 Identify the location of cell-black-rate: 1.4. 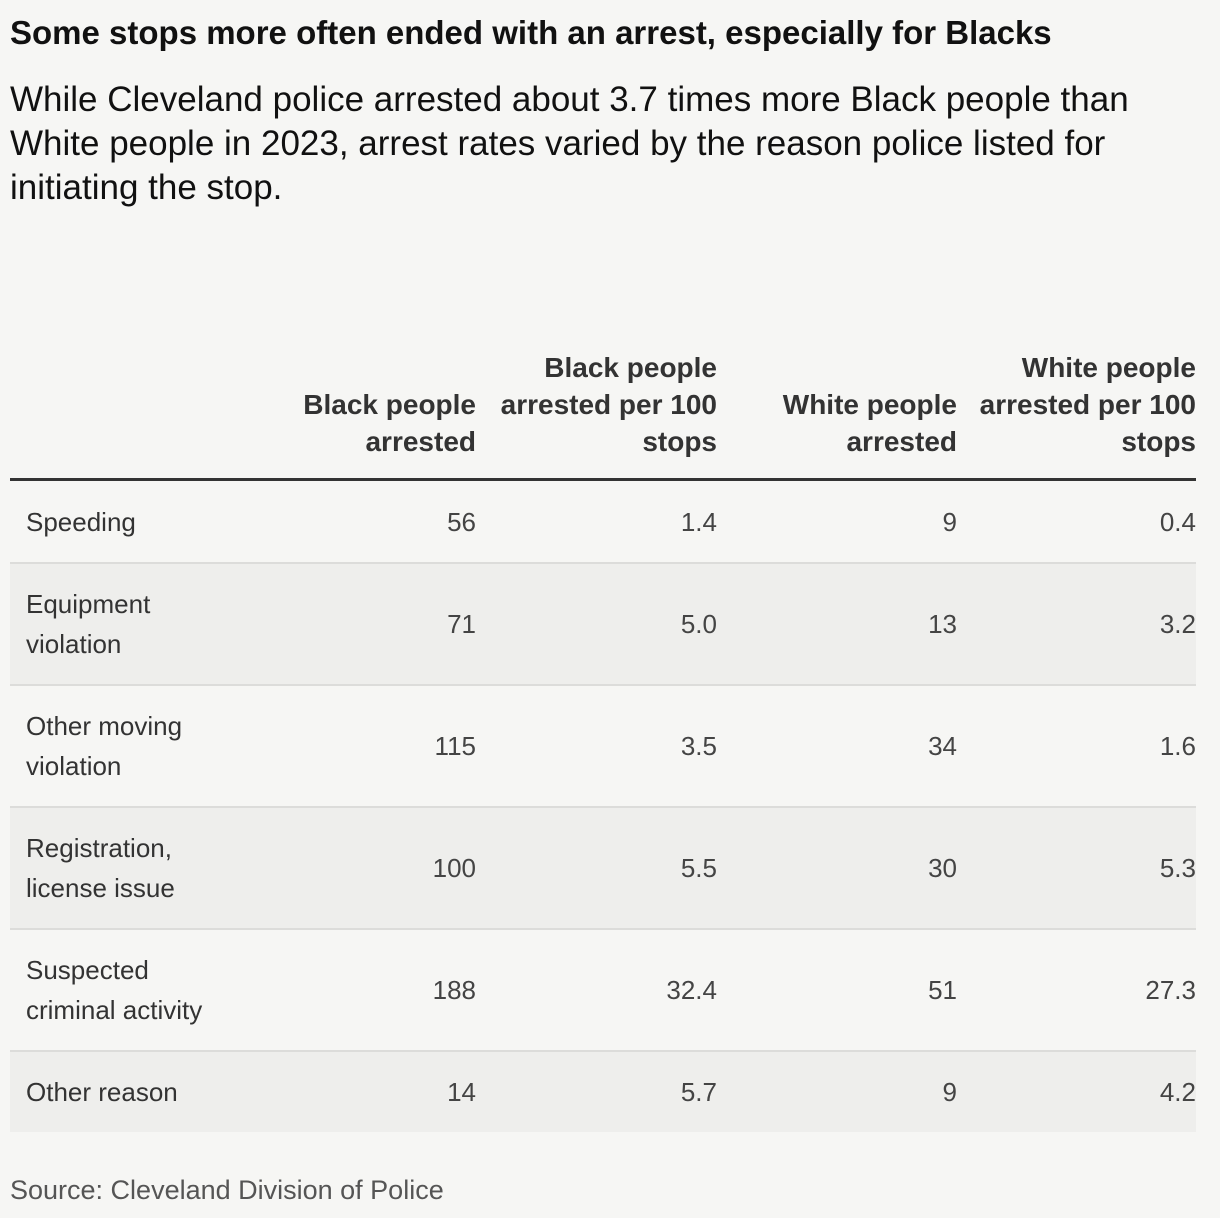
(596, 521).